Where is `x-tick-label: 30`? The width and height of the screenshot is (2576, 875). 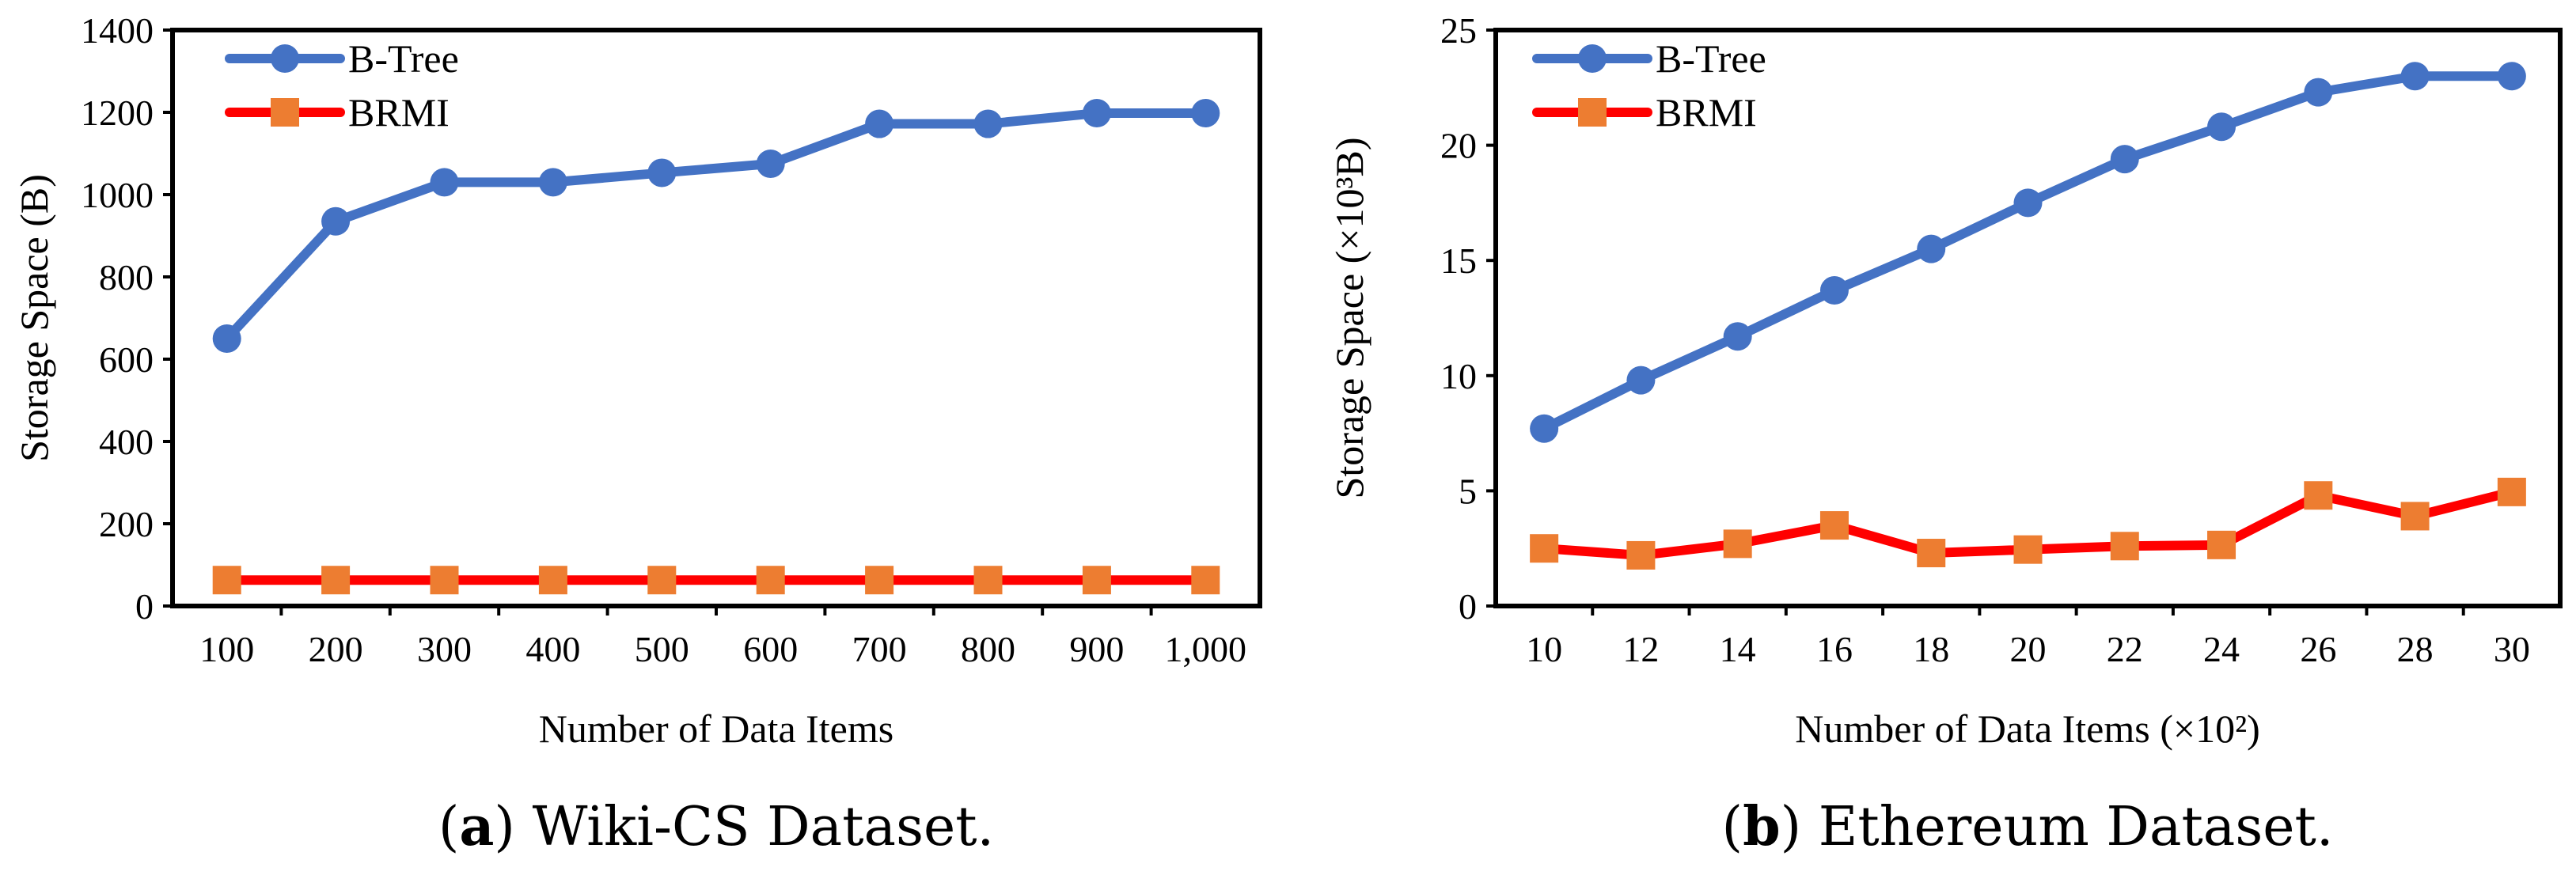
x-tick-label: 30 is located at coordinates (2512, 649).